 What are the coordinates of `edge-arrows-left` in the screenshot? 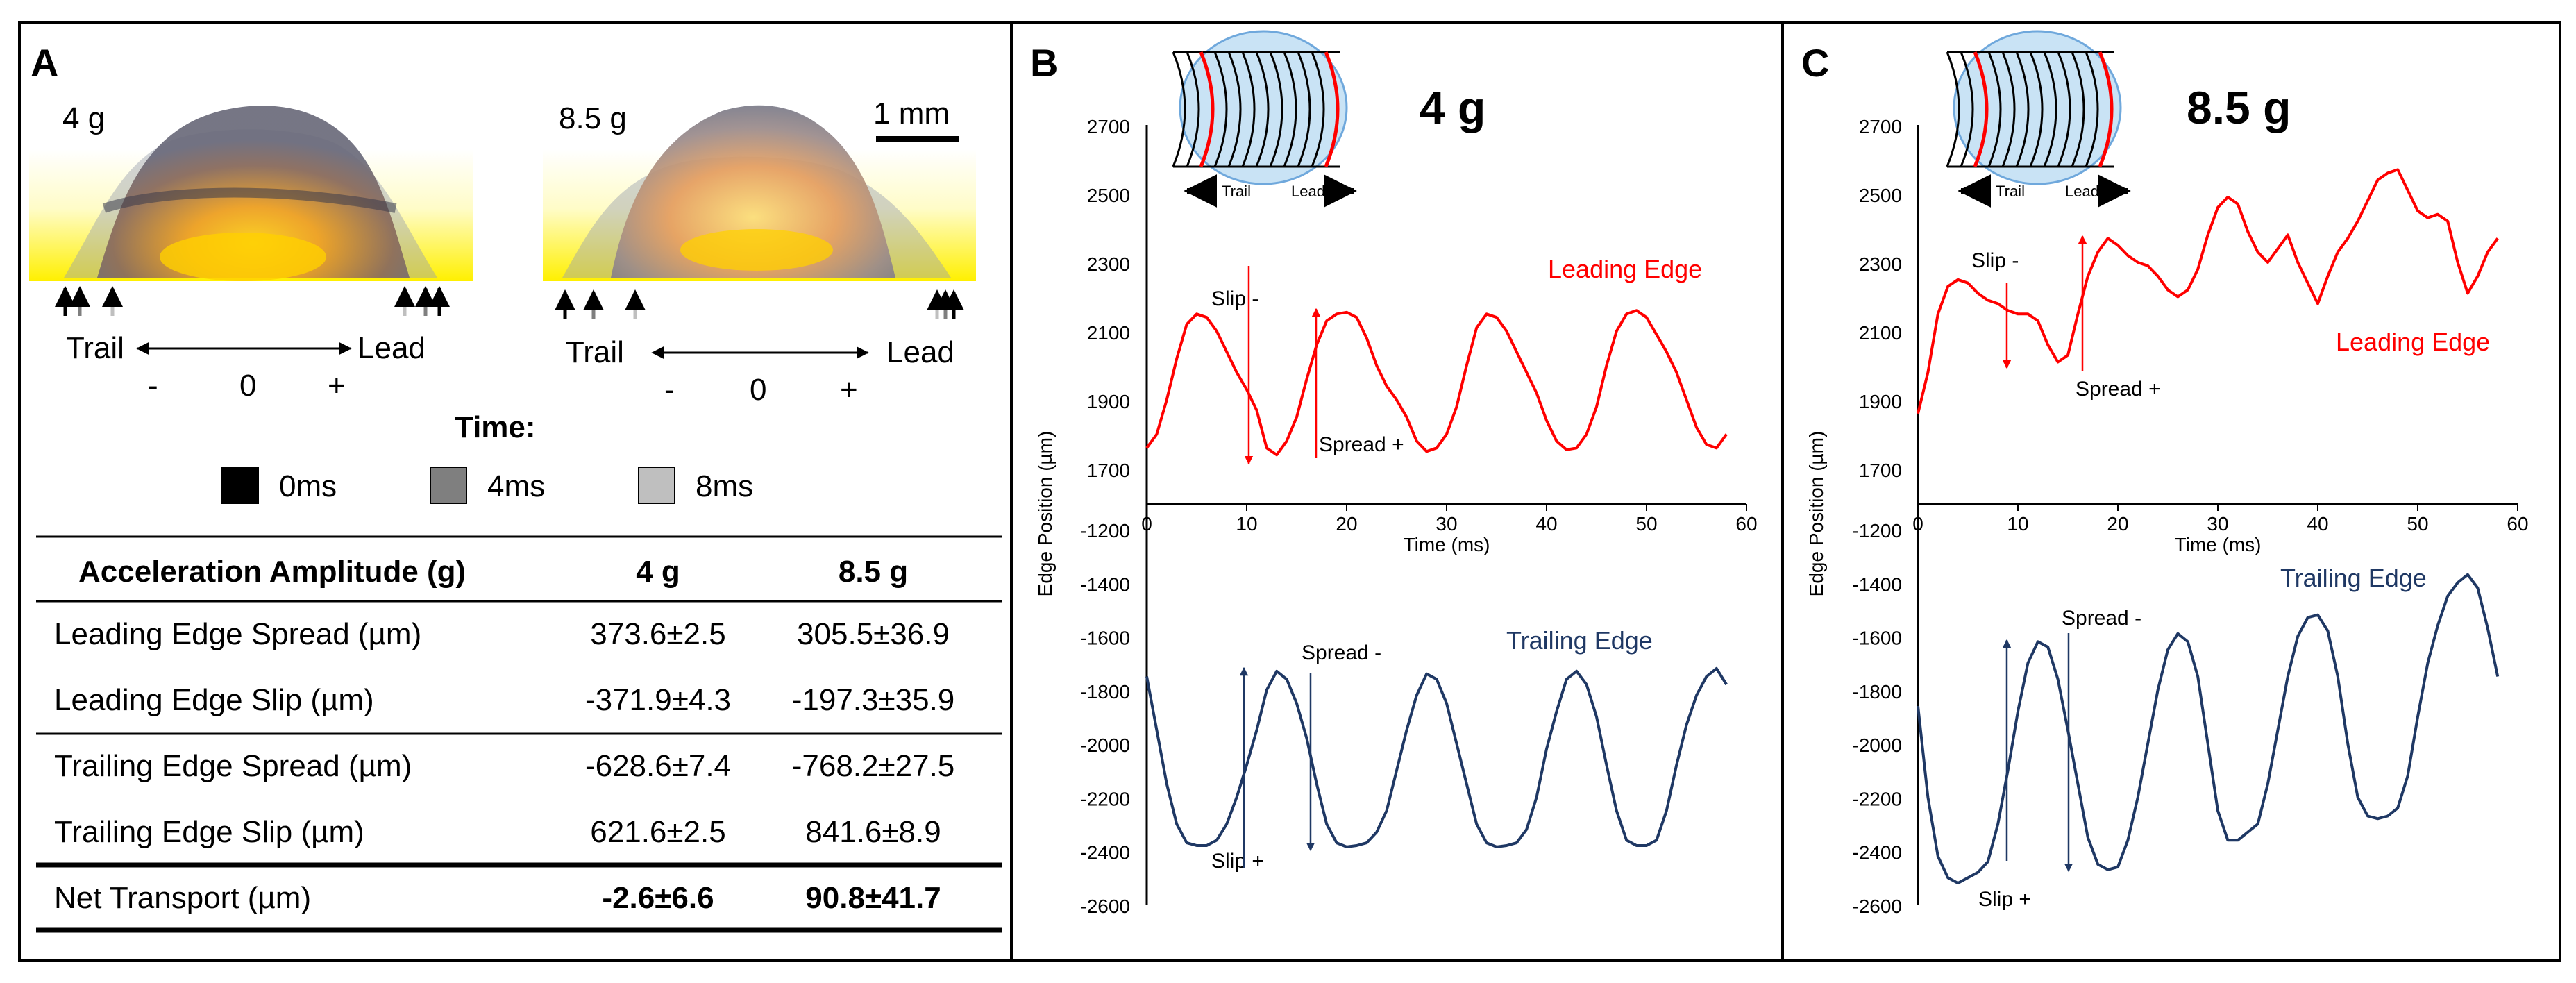 It's located at (252, 301).